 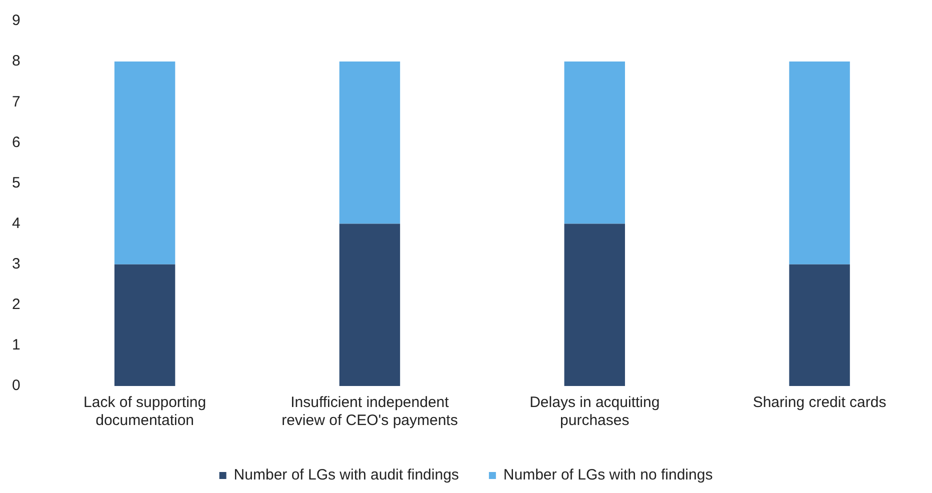 What do you see at coordinates (346, 475) in the screenshot?
I see `legend-label: Number of LGs with audit findings` at bounding box center [346, 475].